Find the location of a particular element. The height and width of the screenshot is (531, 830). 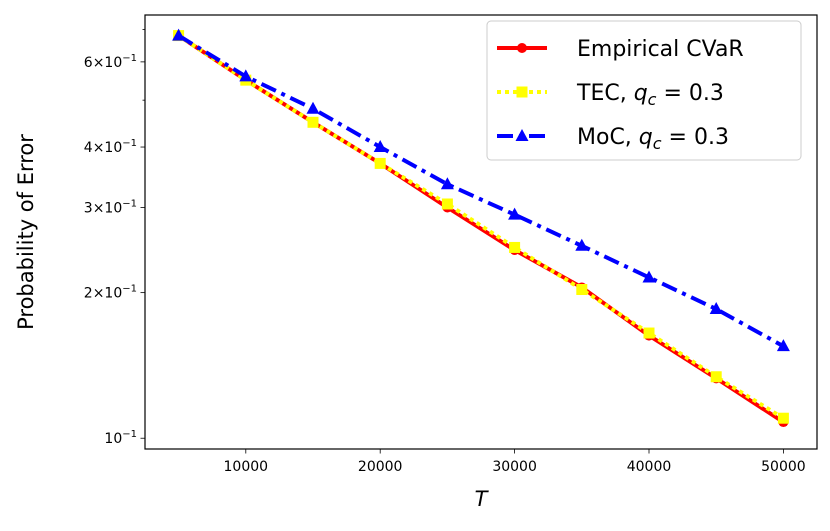

x-axis-ticks: 10000 20000 30000 40000 50000 is located at coordinates (515, 462).